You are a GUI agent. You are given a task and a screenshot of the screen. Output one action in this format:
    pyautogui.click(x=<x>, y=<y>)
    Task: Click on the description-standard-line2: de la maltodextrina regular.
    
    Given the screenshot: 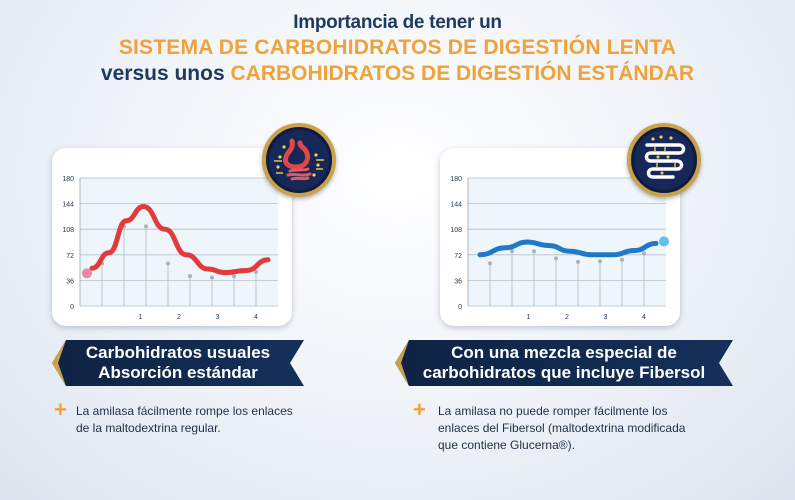 What is the action you would take?
    pyautogui.click(x=148, y=428)
    